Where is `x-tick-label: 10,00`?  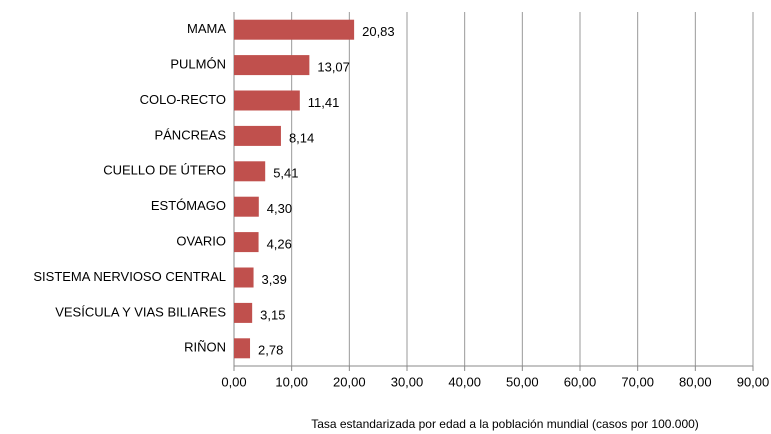 x-tick-label: 10,00 is located at coordinates (291, 381).